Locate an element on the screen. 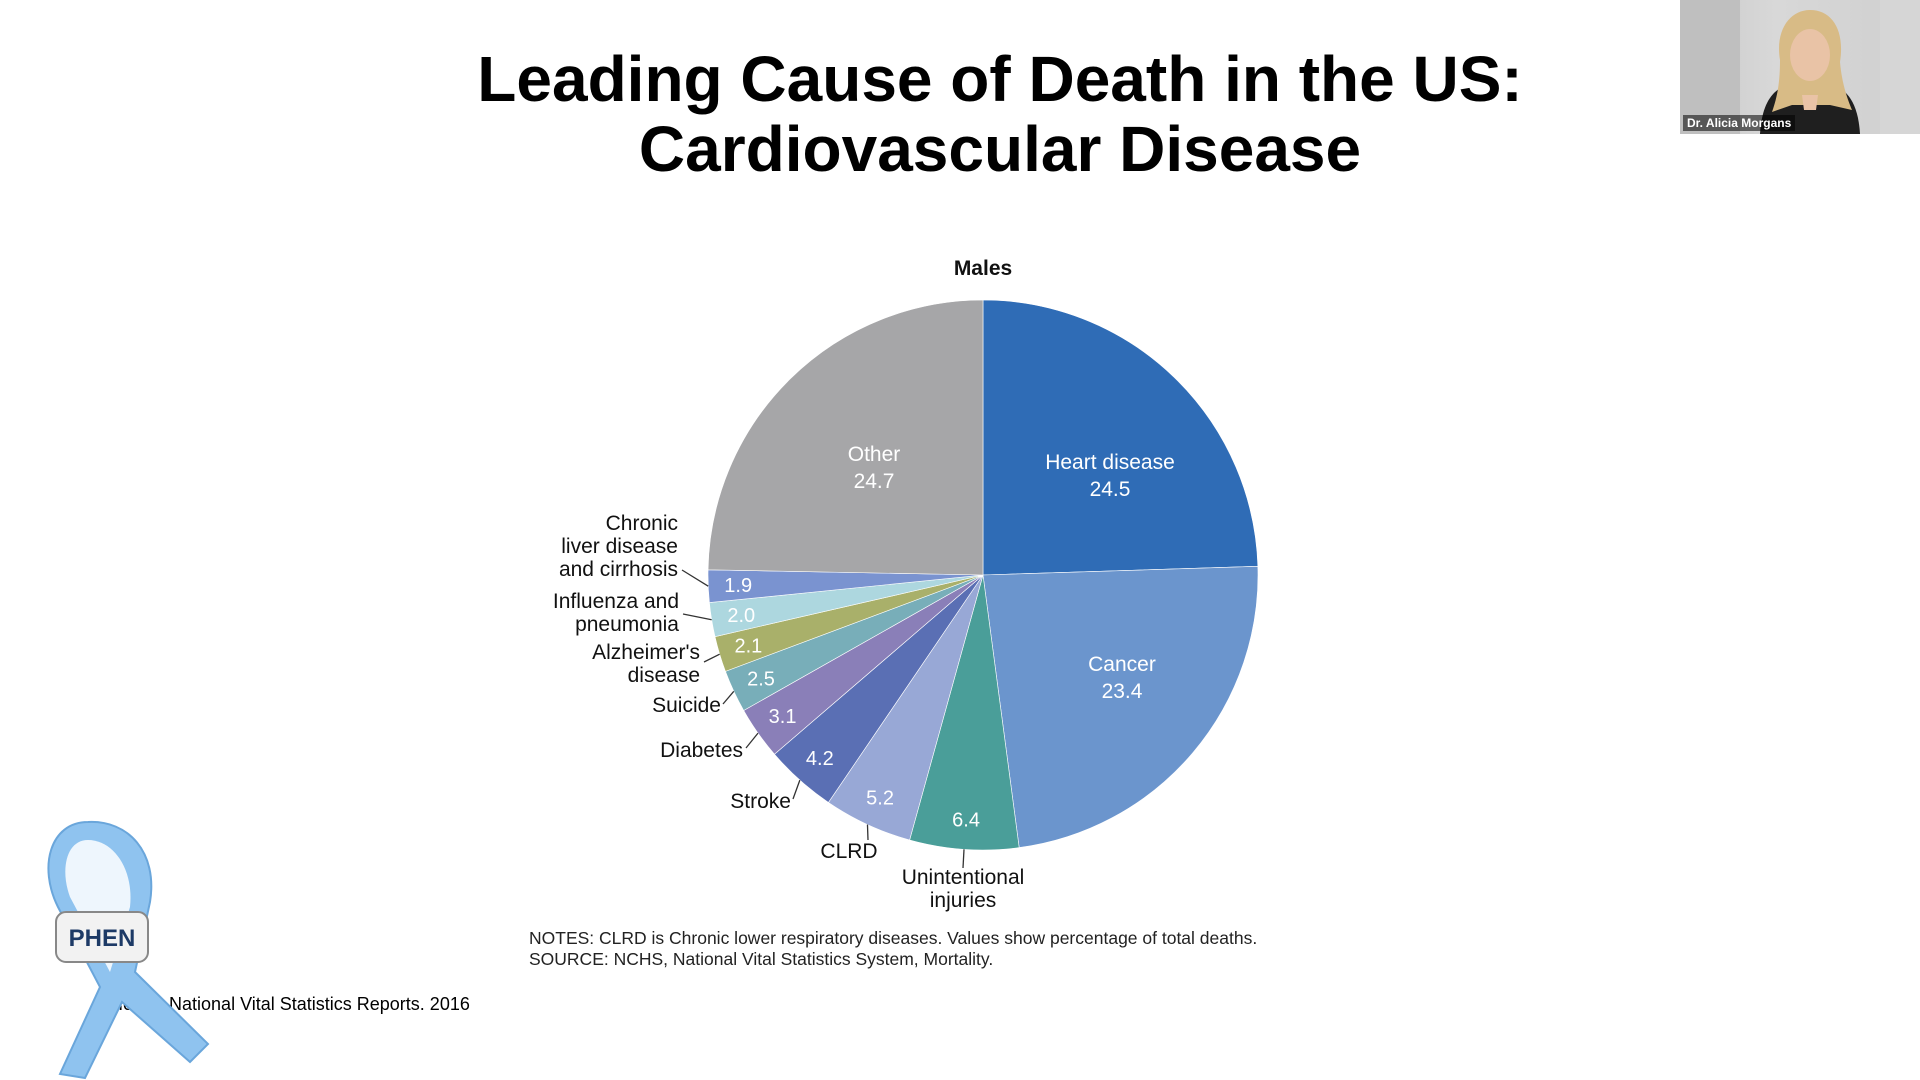 The height and width of the screenshot is (1080, 1920). slice-category-label: Unintentional injuries is located at coordinates (963, 889).